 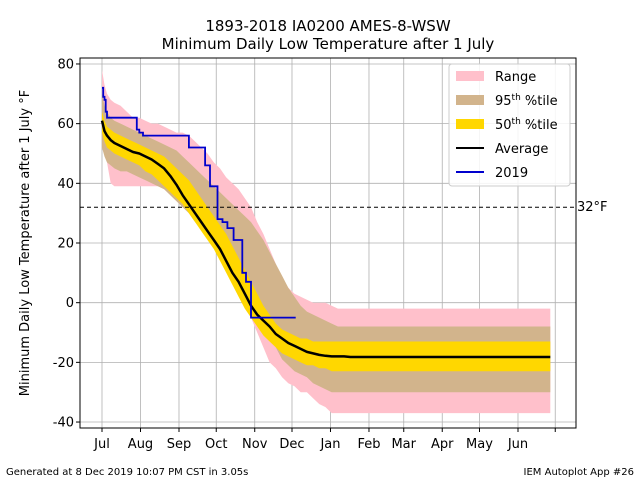 I want to click on x-tick-label: May, so click(x=479, y=444).